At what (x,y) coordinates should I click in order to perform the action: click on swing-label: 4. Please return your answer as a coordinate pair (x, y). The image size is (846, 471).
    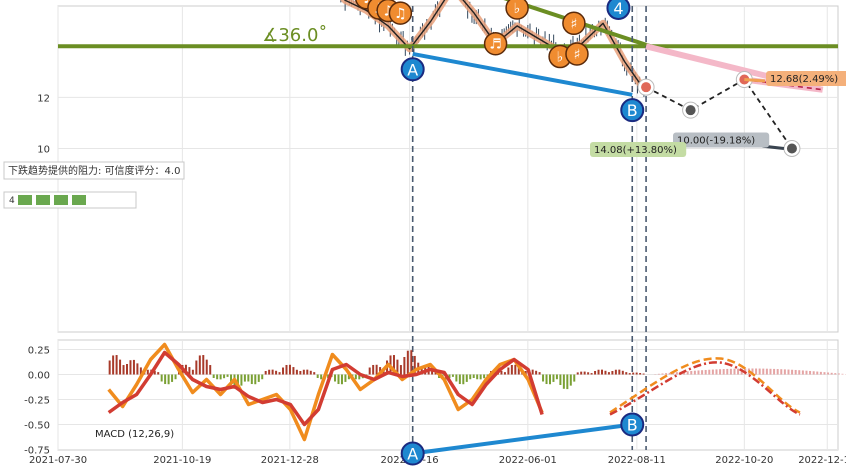
    Looking at the image, I should click on (618, 9).